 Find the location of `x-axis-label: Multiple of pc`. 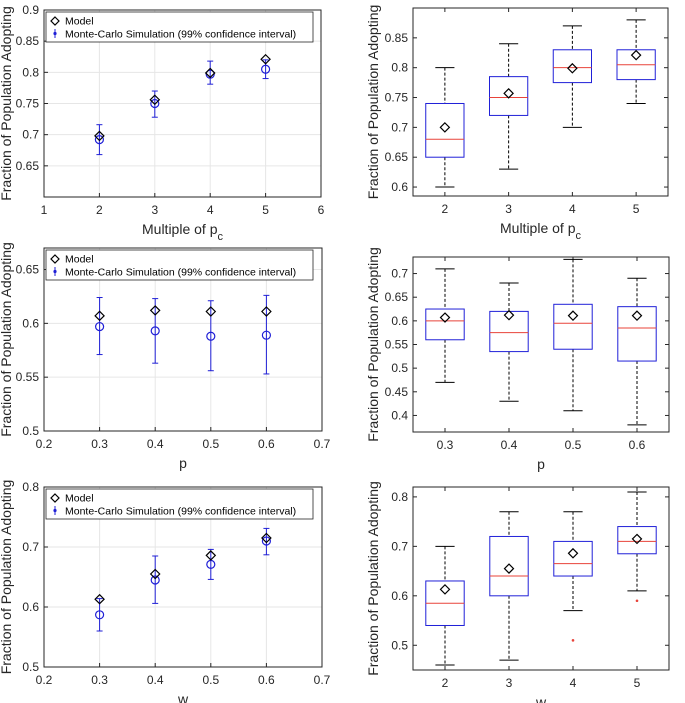

x-axis-label: Multiple of pc is located at coordinates (182, 232).